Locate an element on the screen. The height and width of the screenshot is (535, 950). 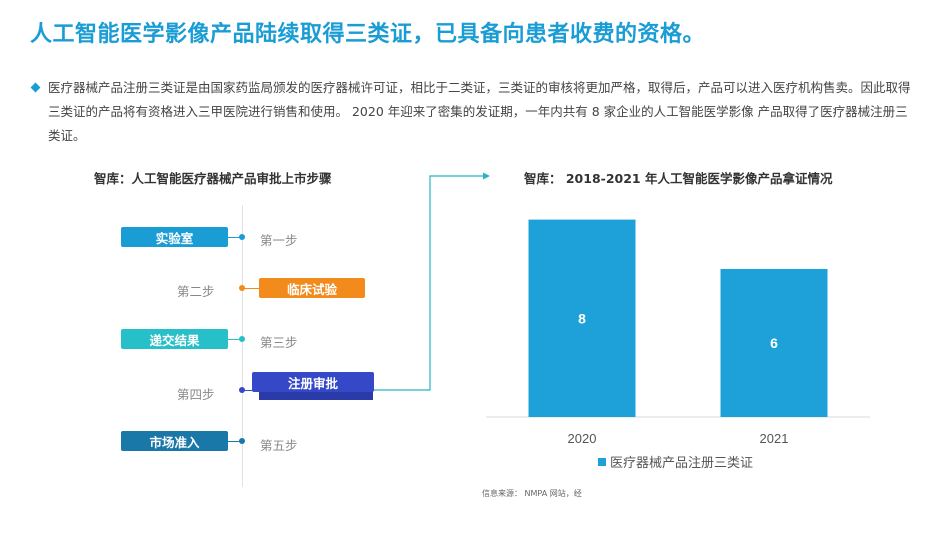
step-label-3: 第三步 is located at coordinates (279, 342).